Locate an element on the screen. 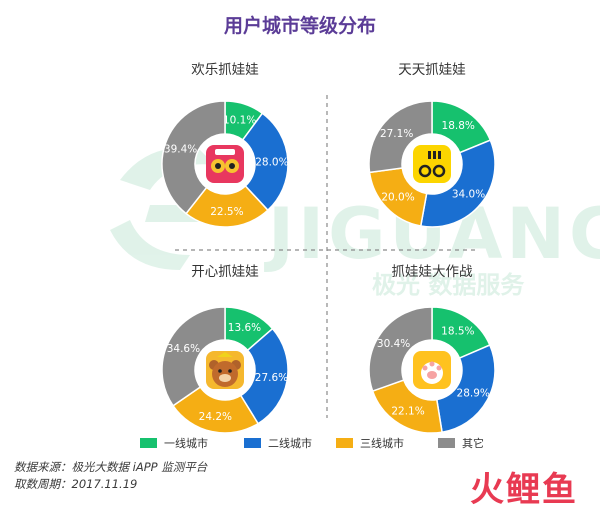  slice-value-label: 24.2% is located at coordinates (215, 417).